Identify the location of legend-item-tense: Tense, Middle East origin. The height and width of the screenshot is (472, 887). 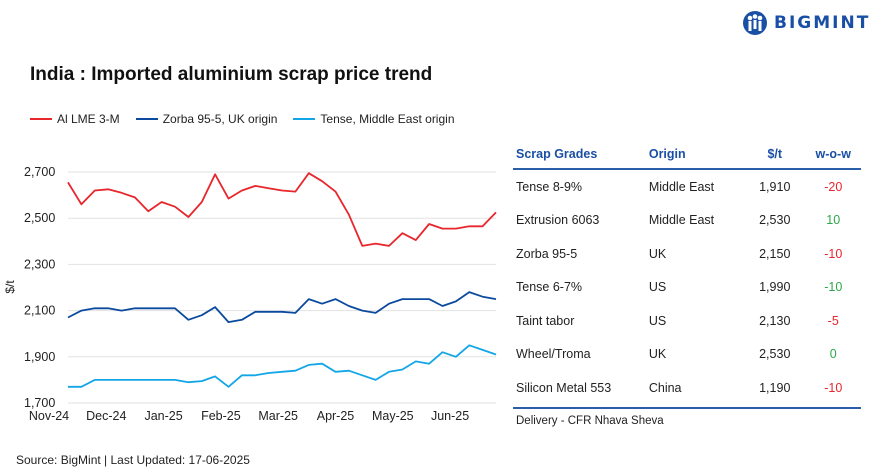
(374, 119).